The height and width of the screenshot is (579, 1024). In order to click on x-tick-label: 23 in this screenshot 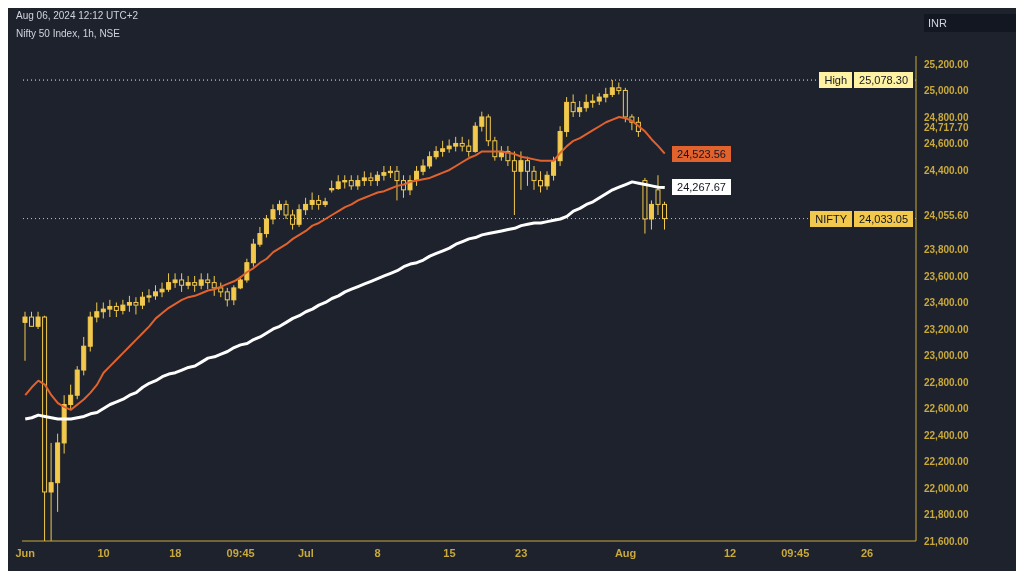, I will do `click(521, 552)`.